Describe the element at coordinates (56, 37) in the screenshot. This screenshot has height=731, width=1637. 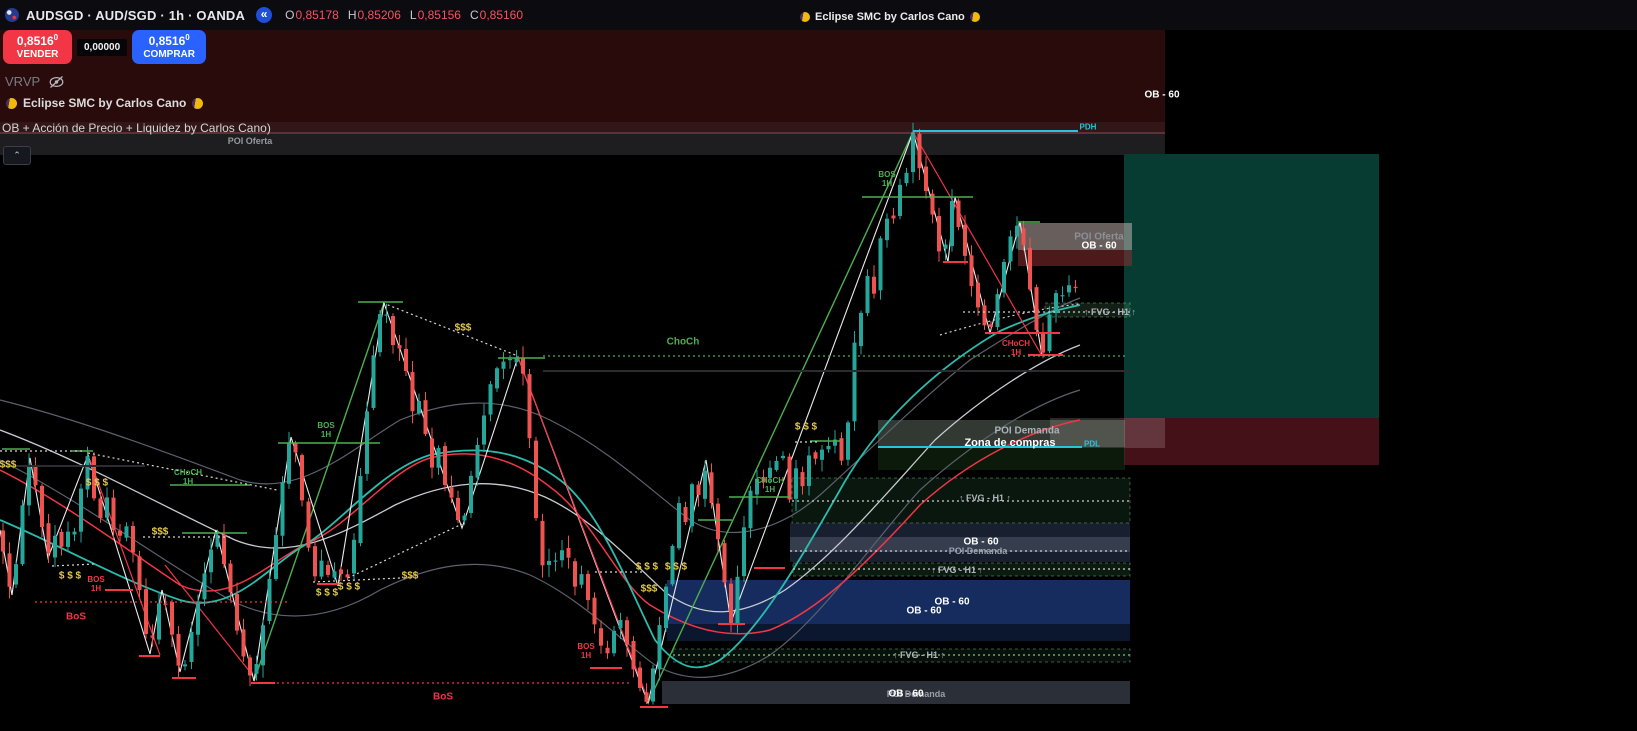
I see `sell-price-sup: 0` at that location.